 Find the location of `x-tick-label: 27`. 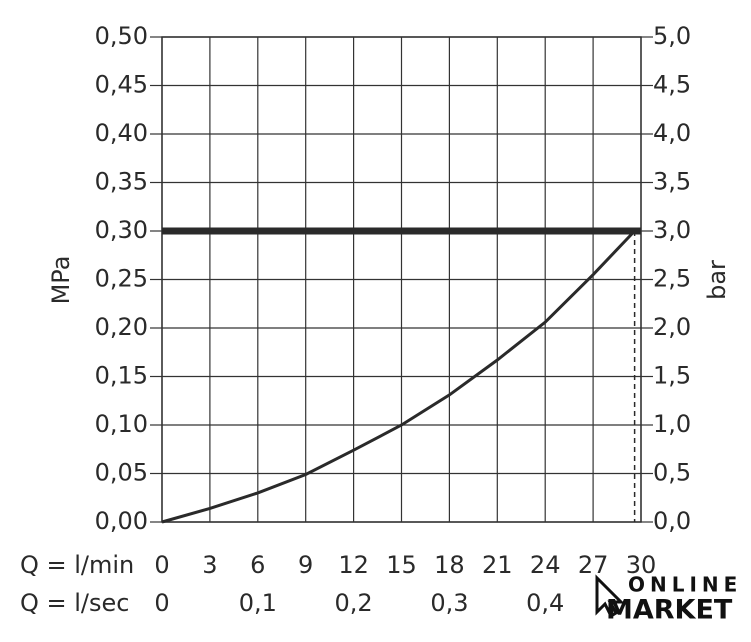

x-tick-label: 27 is located at coordinates (593, 565).